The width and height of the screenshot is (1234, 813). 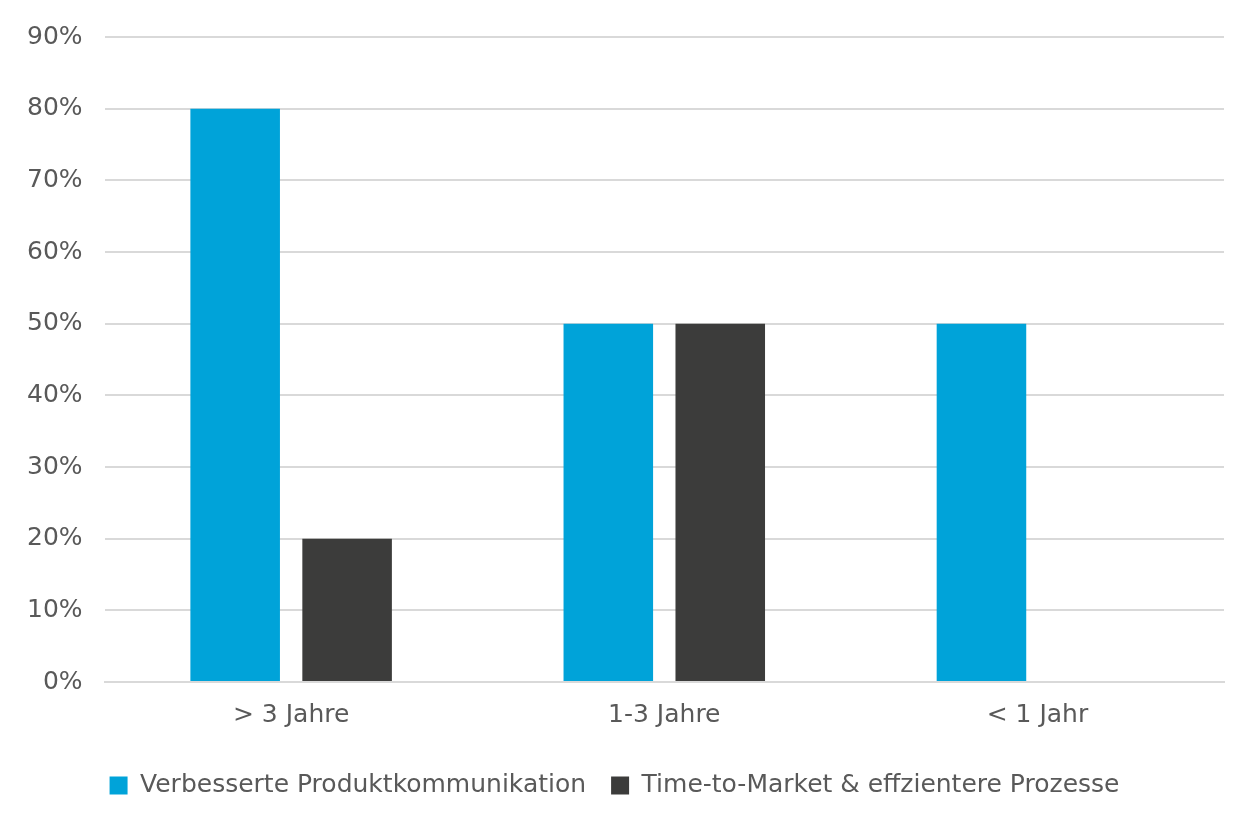 I want to click on y-tick-label: 50%, so click(x=54, y=322).